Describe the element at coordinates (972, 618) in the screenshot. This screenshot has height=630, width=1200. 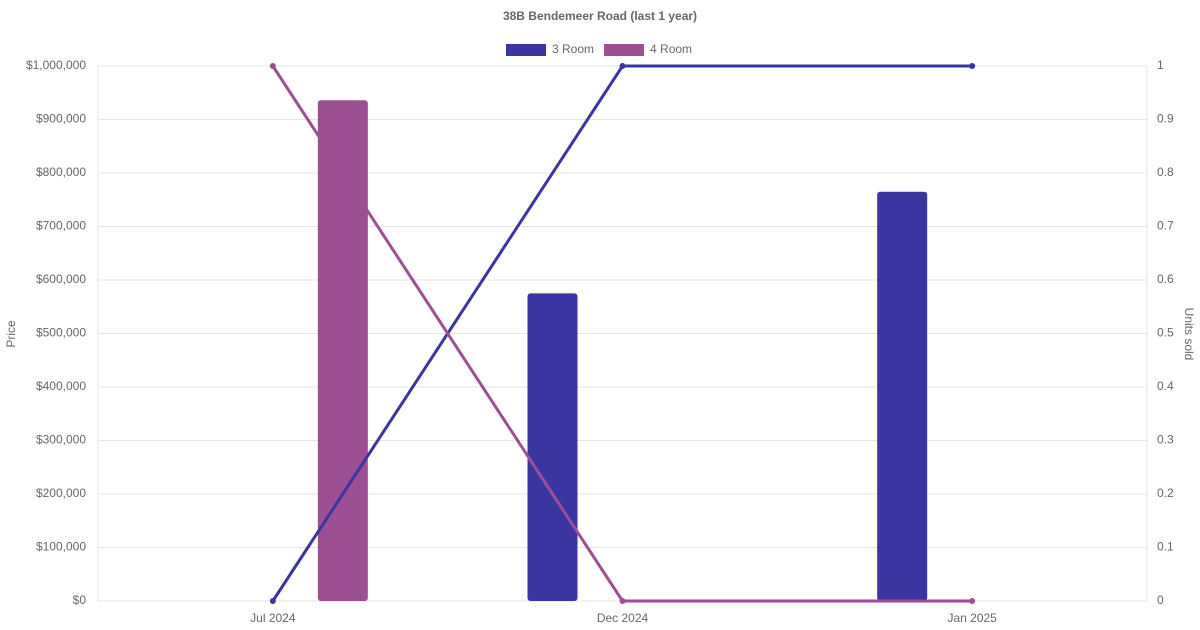
I see `x-tick-label: Jan 2025` at that location.